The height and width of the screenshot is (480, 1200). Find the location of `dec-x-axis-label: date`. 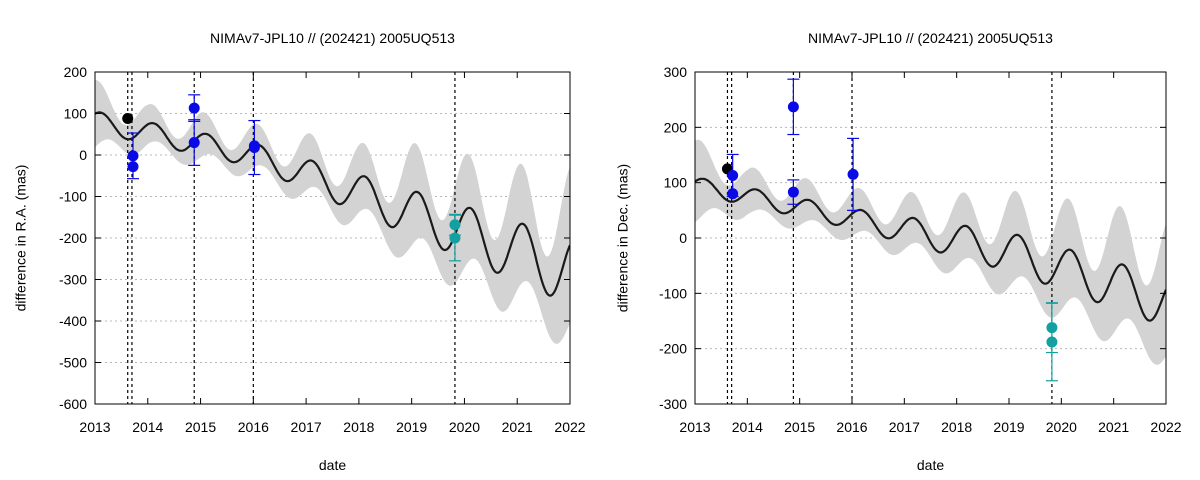

dec-x-axis-label: date is located at coordinates (930, 465).